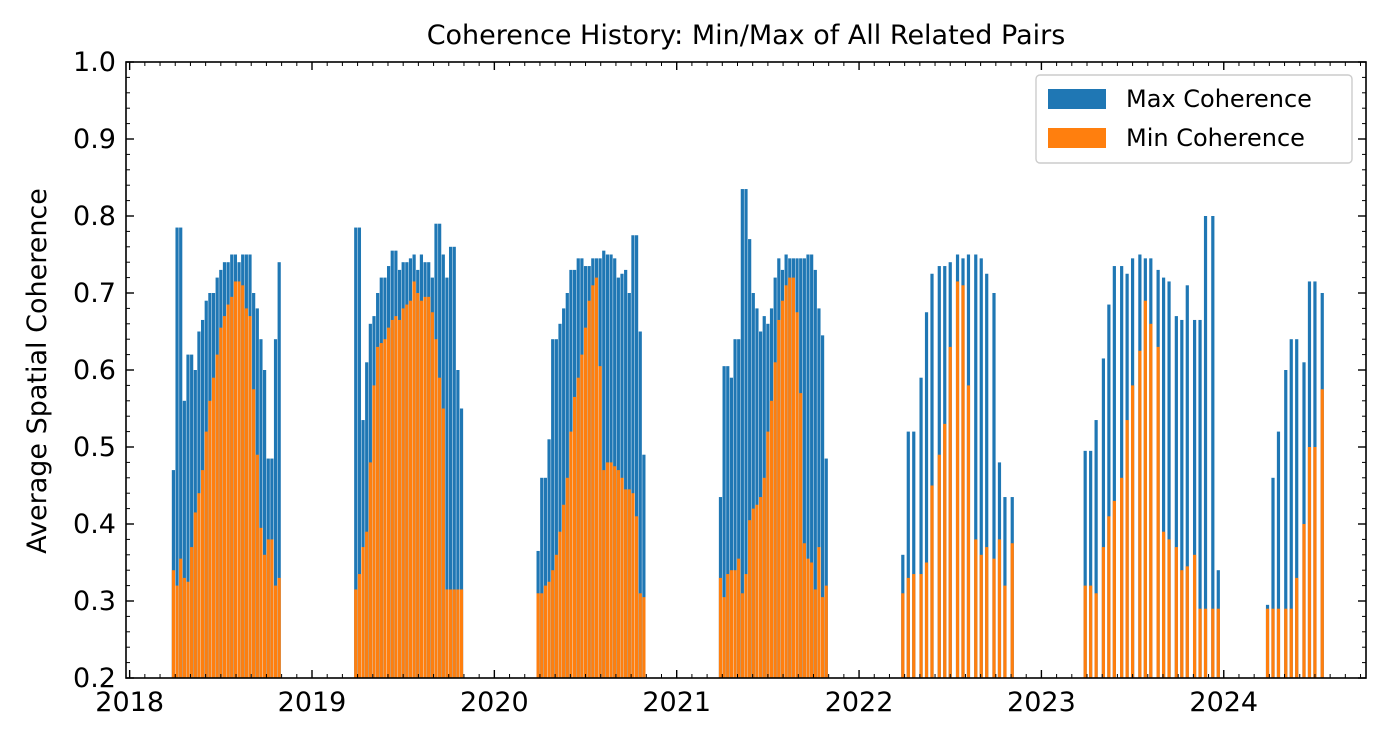 The height and width of the screenshot is (741, 1387). I want to click on x-tick-label: 2021, so click(676, 702).